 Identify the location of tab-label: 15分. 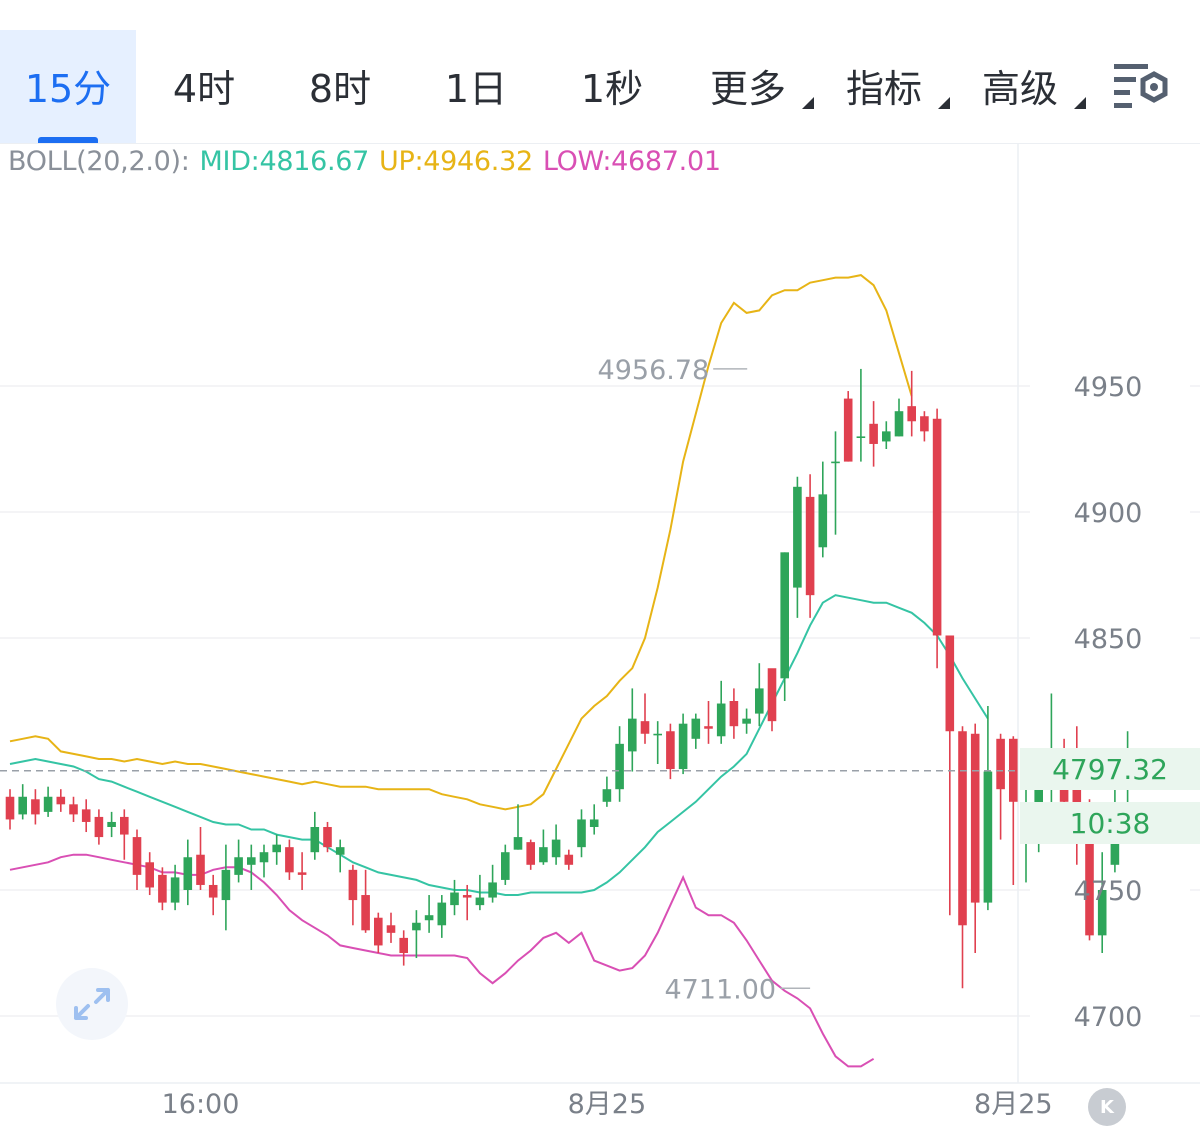
(68, 89).